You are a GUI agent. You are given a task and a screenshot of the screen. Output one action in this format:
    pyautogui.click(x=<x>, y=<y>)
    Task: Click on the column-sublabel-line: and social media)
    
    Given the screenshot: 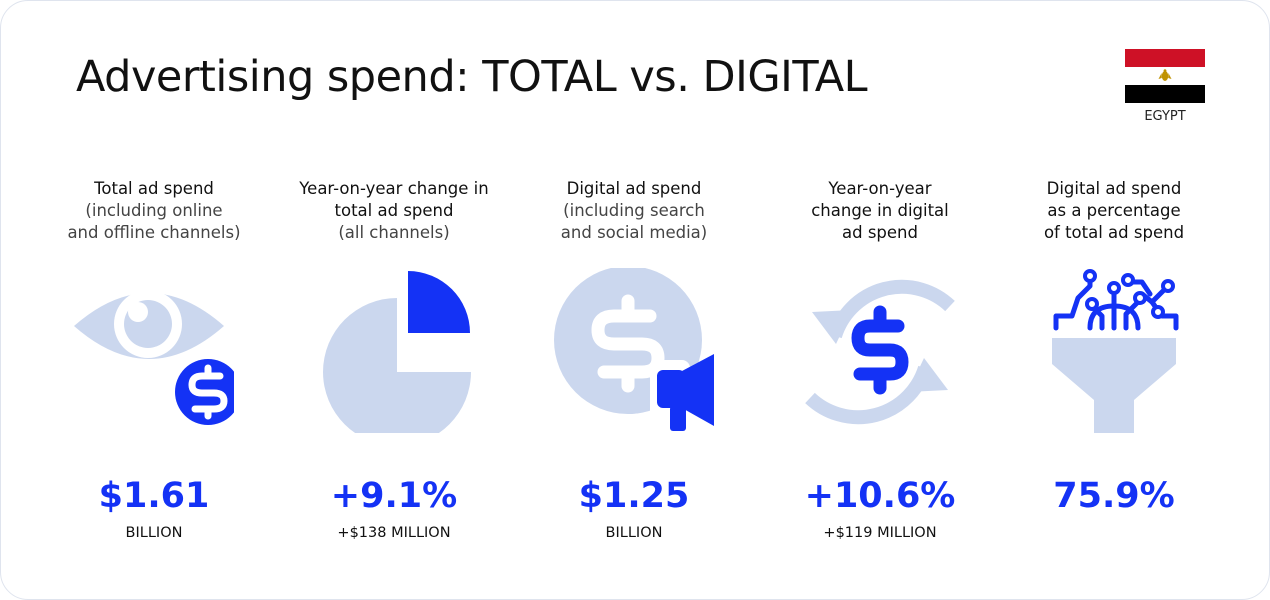 What is the action you would take?
    pyautogui.click(x=634, y=232)
    